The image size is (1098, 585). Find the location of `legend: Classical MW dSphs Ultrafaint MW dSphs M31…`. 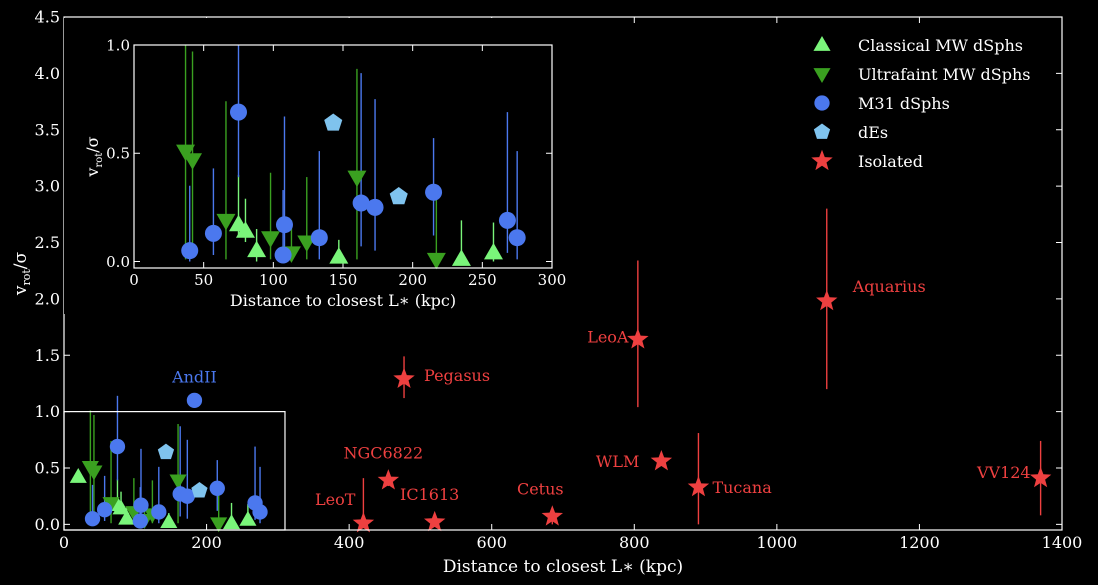

legend: Classical MW dSphs Ultrafaint MW dSphs M31… is located at coordinates (921, 103).